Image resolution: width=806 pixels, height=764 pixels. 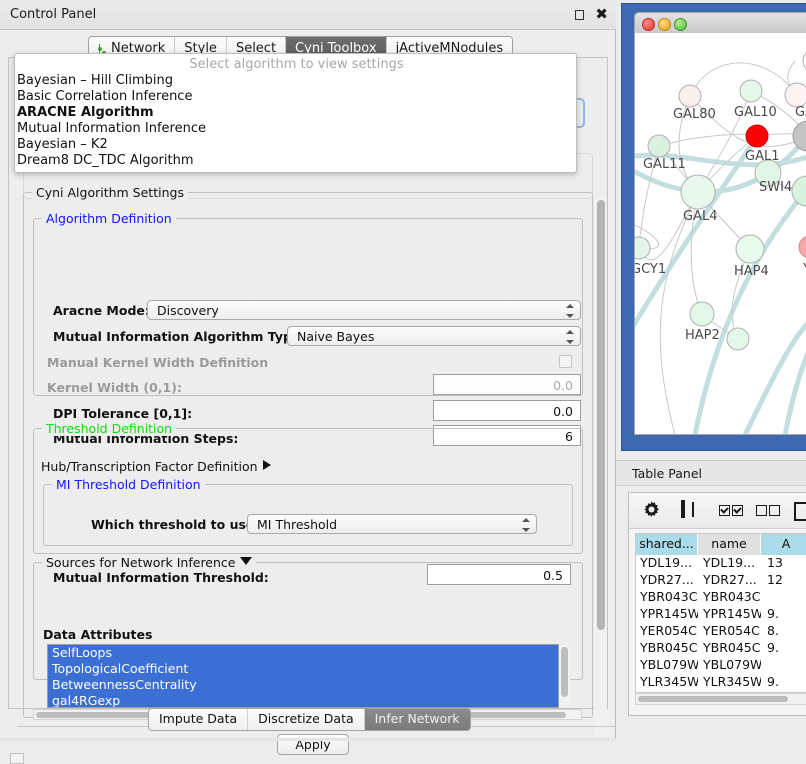 I want to click on attributes-vertical-scrollbar, so click(x=564, y=676).